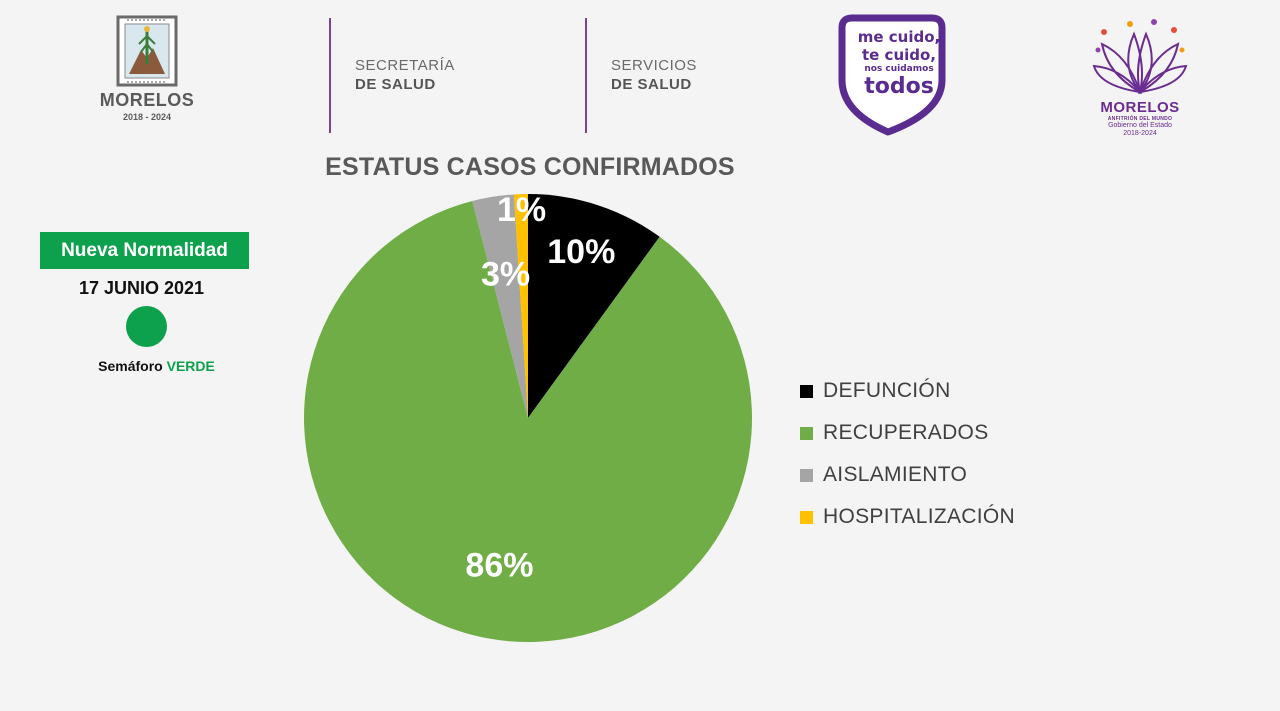 This screenshot has height=711, width=1280. What do you see at coordinates (521, 210) in the screenshot?
I see `pie-data-label: 1%` at bounding box center [521, 210].